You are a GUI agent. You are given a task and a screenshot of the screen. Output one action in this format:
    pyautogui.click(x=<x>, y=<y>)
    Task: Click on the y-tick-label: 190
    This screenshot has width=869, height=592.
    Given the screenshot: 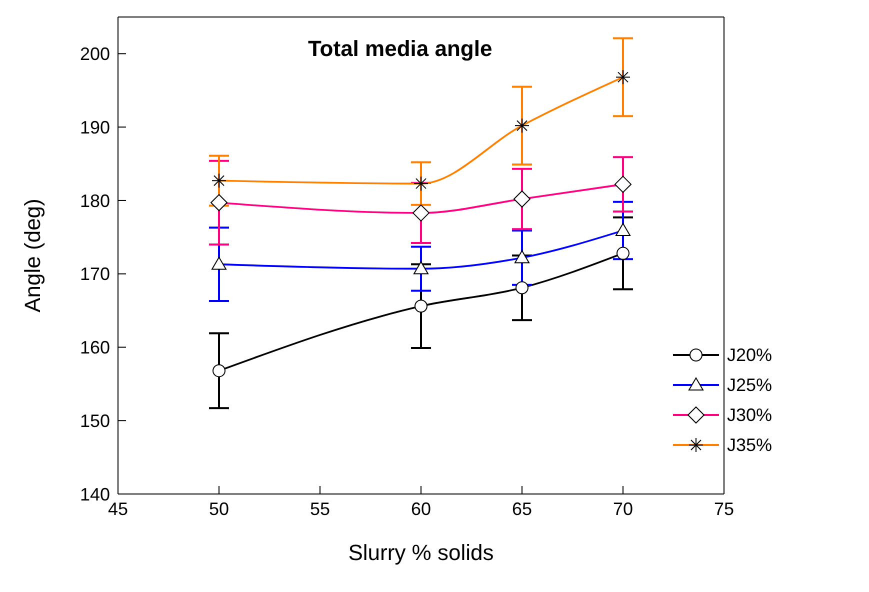 What is the action you would take?
    pyautogui.click(x=95, y=127)
    